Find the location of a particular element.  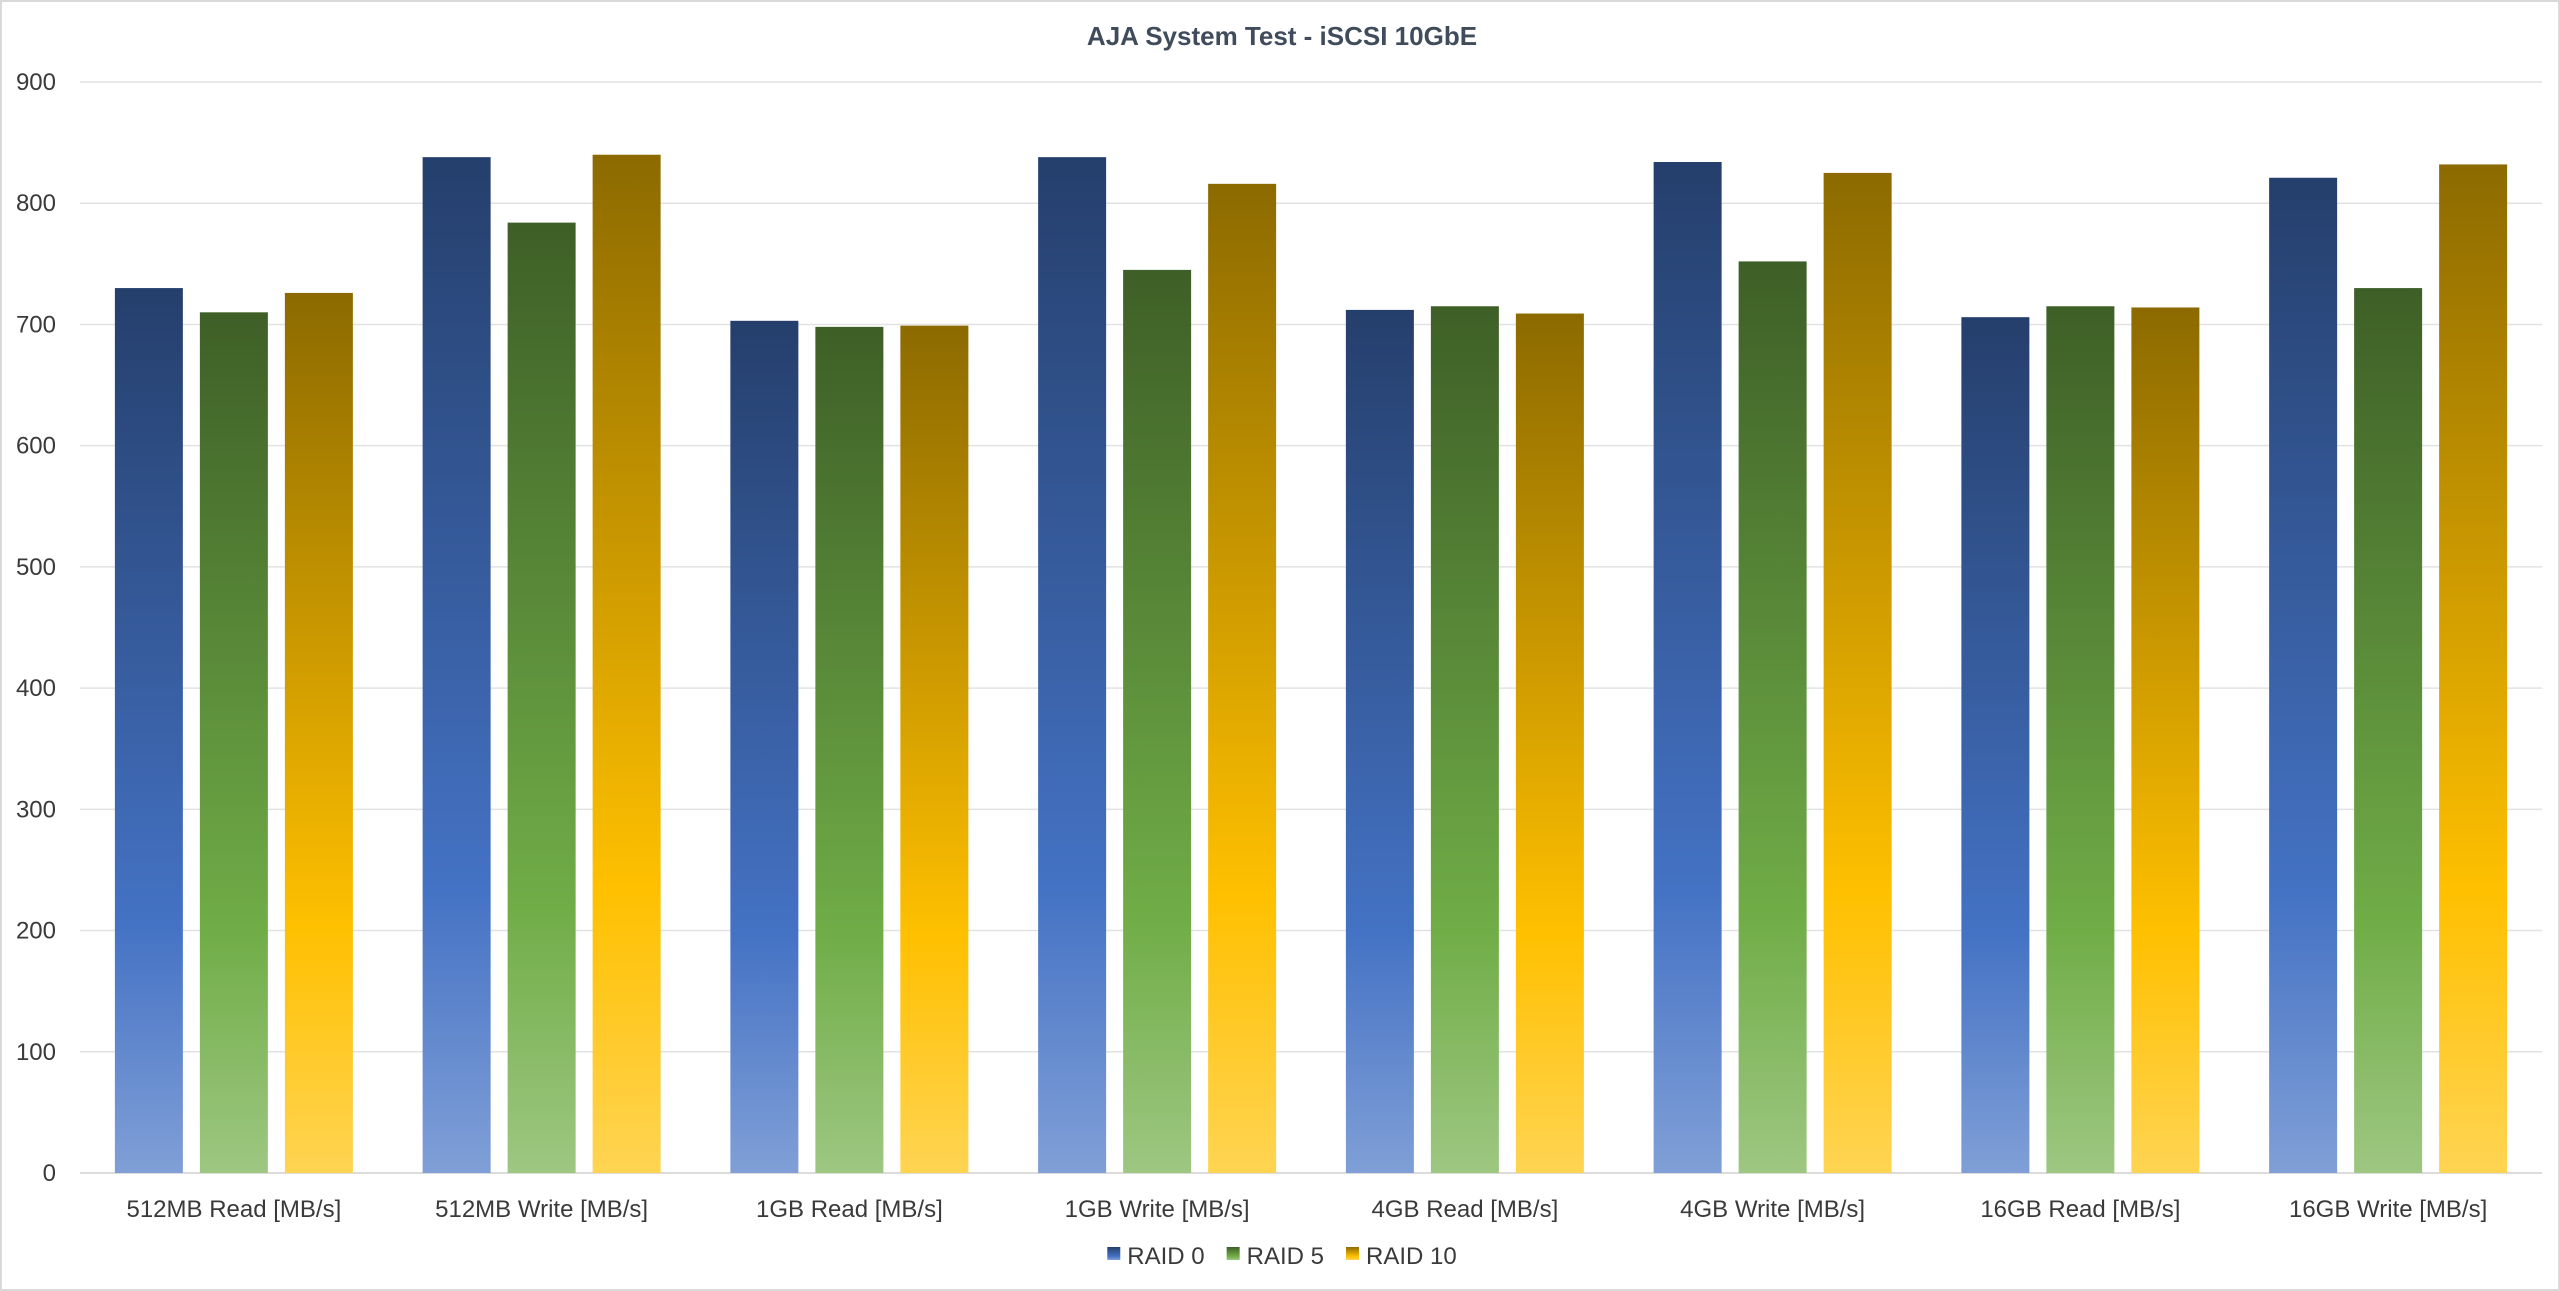

x-category-label: 512MB Write [MB/s] is located at coordinates (541, 1209).